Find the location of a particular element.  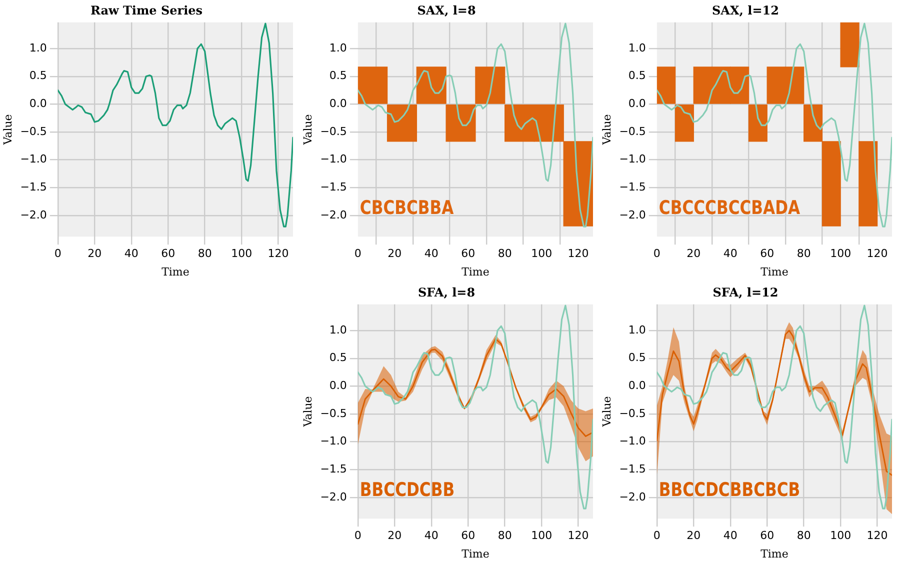

annotation: CBCBCBBA is located at coordinates (407, 209).